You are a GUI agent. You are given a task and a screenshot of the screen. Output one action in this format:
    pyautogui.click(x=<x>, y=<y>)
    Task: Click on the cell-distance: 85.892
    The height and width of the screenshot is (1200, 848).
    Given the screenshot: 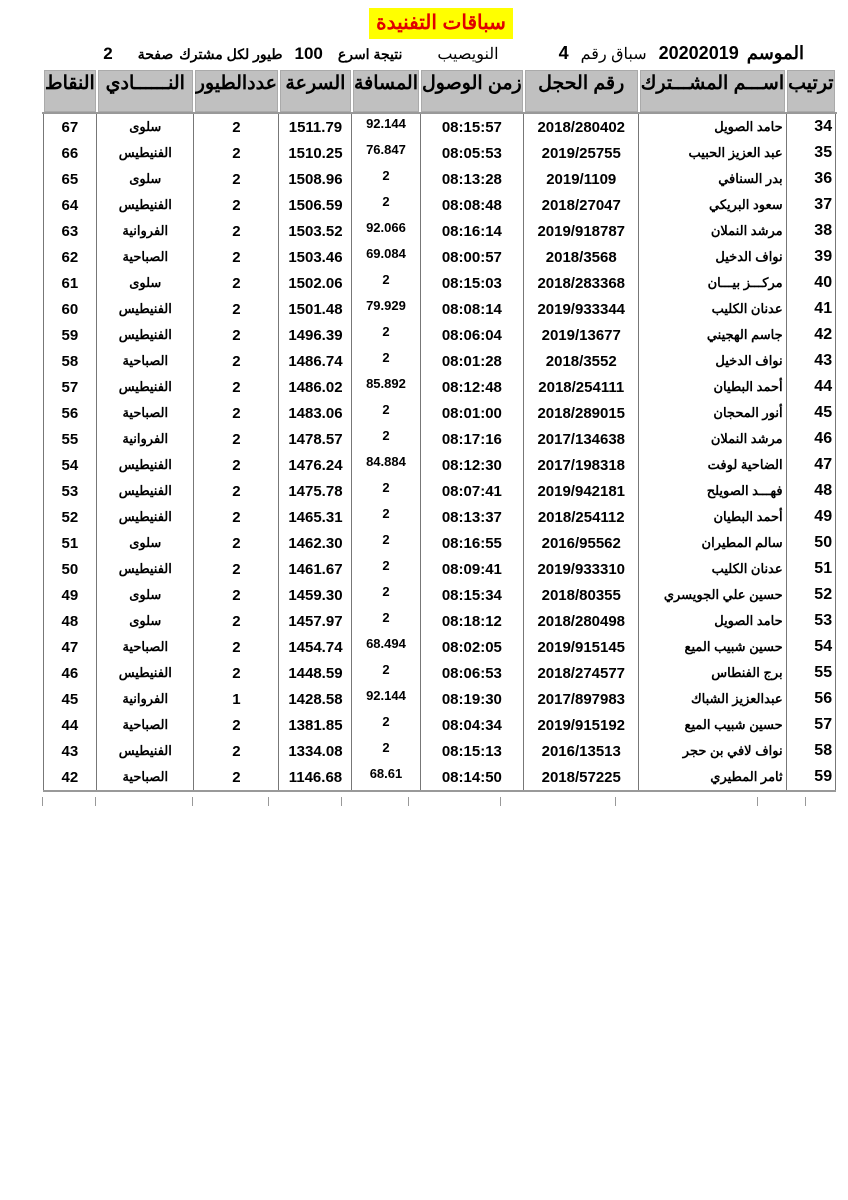 What is the action you would take?
    pyautogui.click(x=386, y=387)
    